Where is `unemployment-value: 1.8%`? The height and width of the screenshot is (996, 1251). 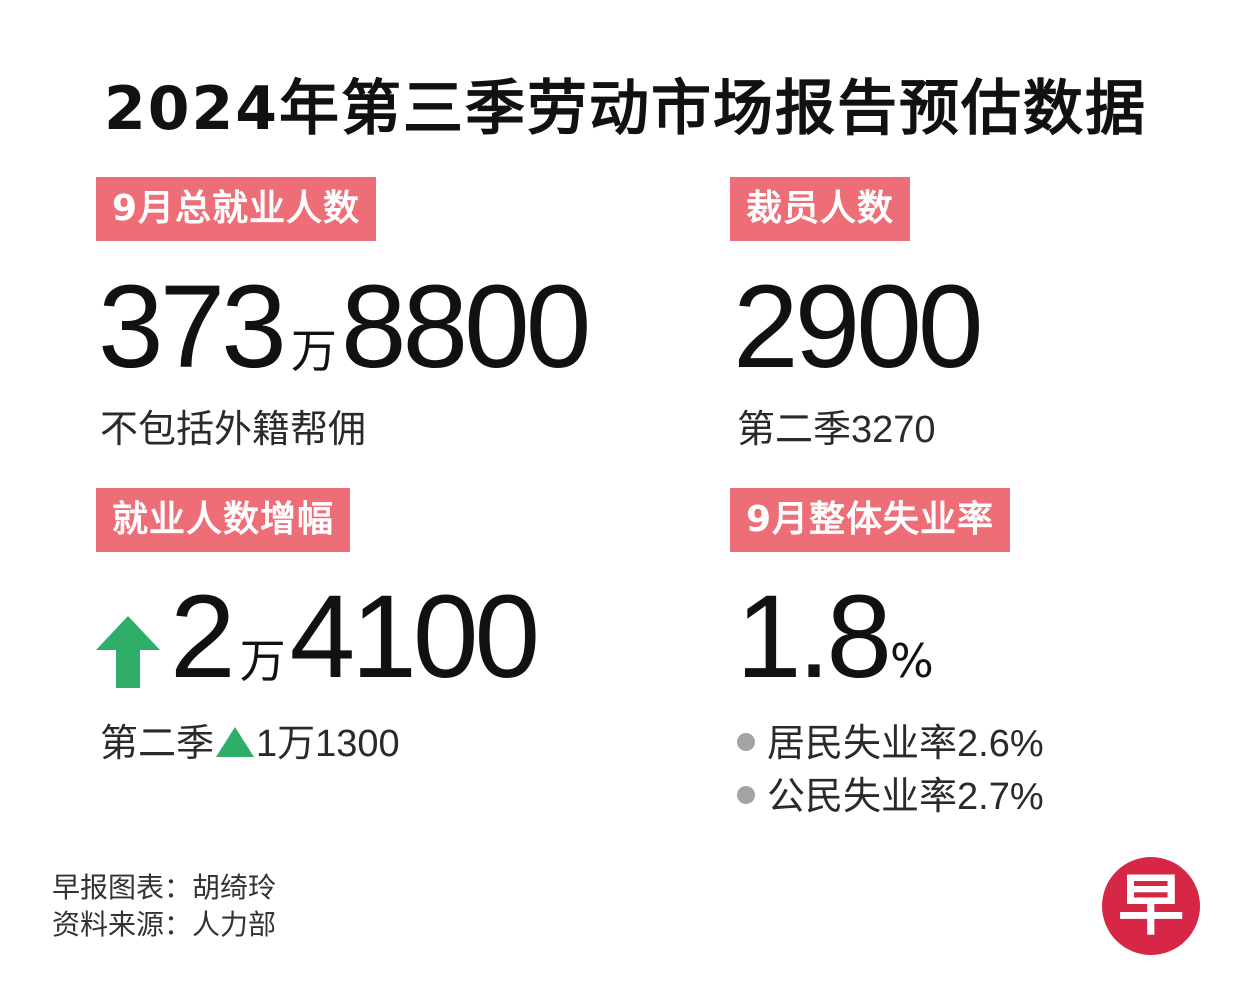
unemployment-value: 1.8% is located at coordinates (837, 637).